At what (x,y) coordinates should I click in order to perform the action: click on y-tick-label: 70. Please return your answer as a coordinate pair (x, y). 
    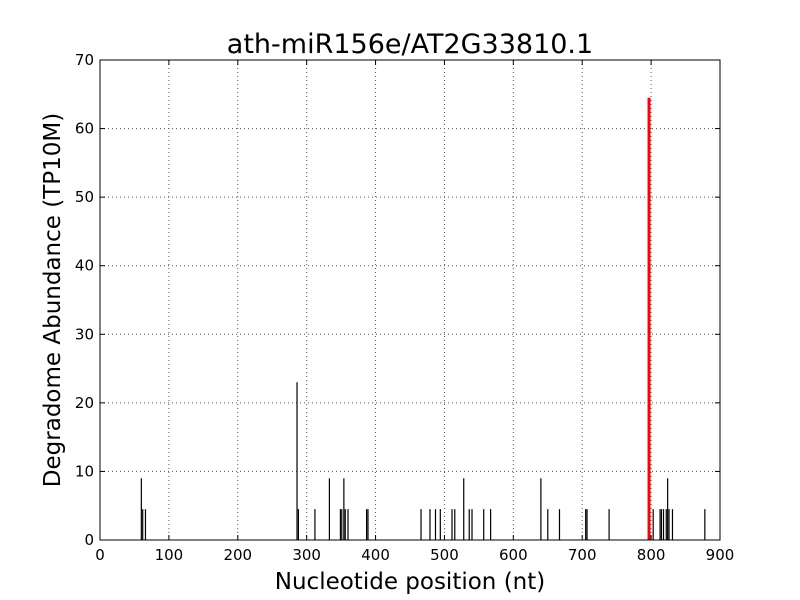
    Looking at the image, I should click on (84, 60).